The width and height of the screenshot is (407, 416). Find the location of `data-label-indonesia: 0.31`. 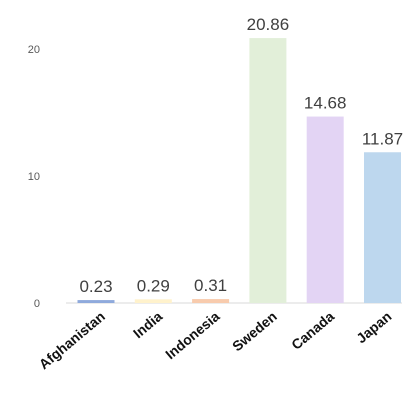

data-label-indonesia: 0.31 is located at coordinates (210, 285).